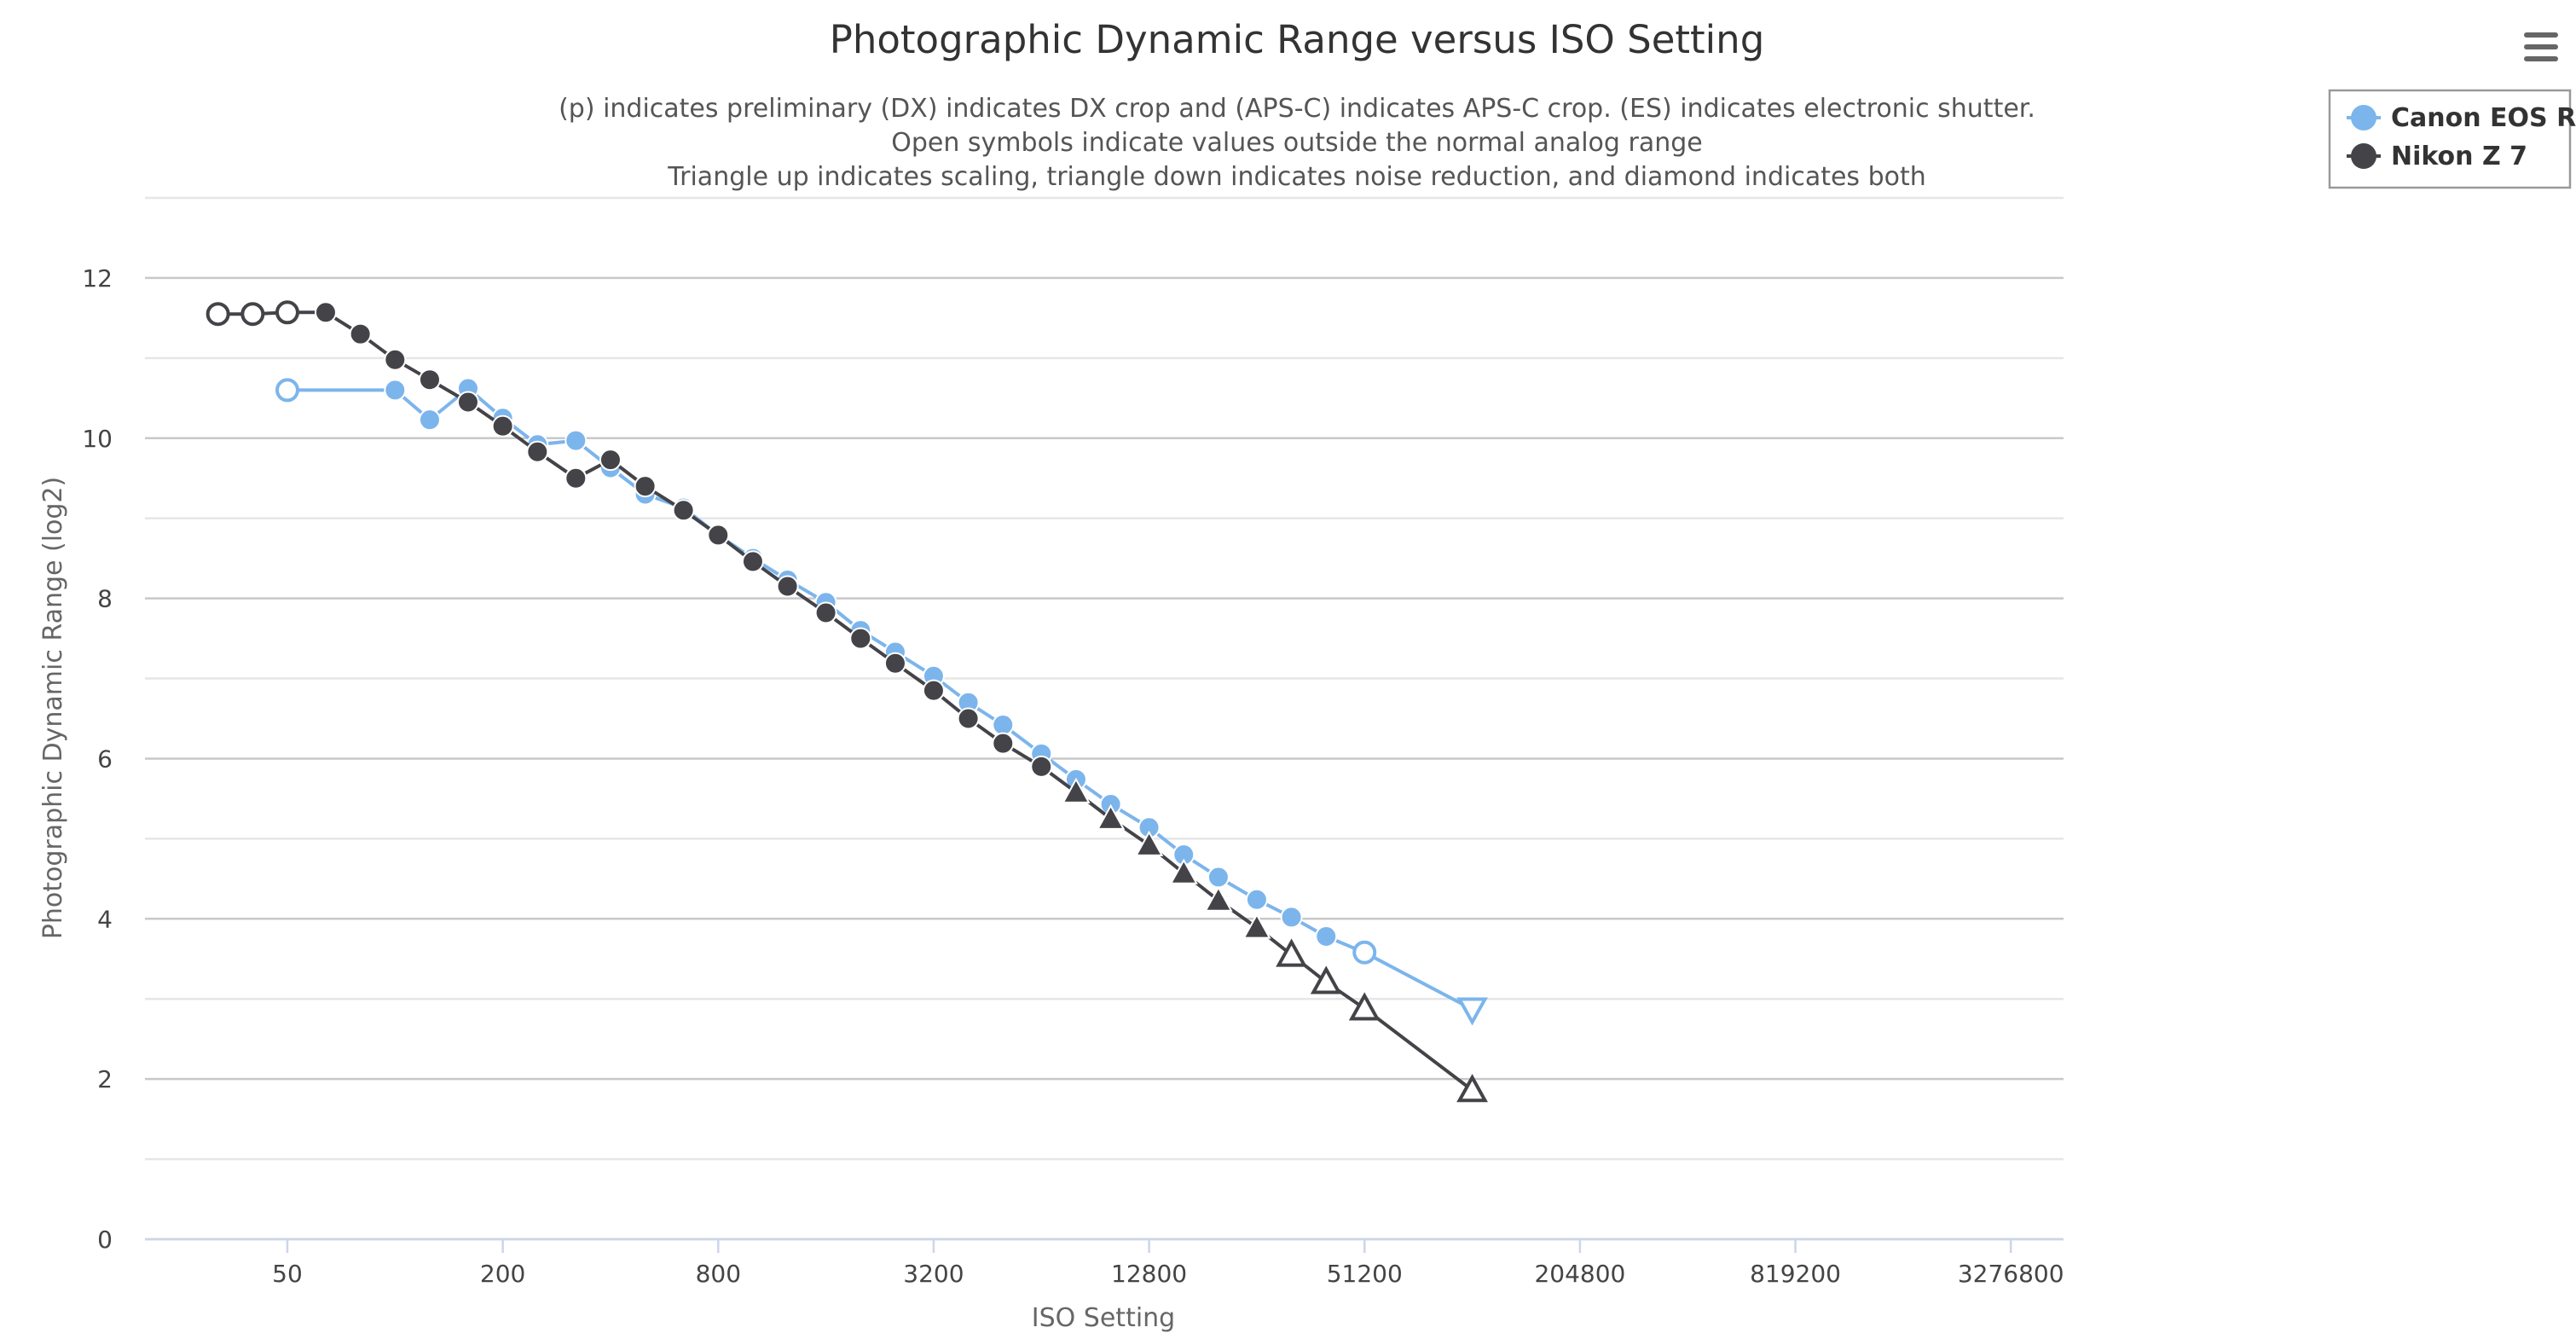 The image size is (2576, 1339). Describe the element at coordinates (53, 708) in the screenshot. I see `y-axis-title: Photographic Dynamic Range (log2)` at that location.